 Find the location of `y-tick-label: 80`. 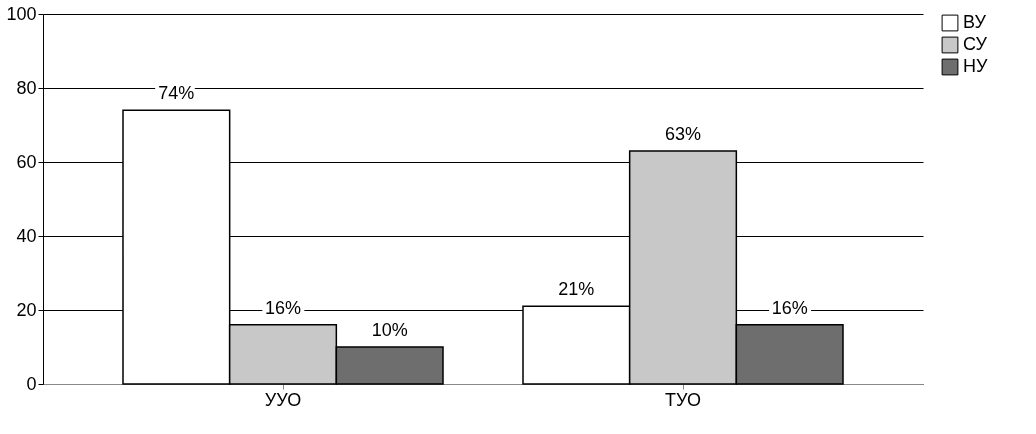

y-tick-label: 80 is located at coordinates (26, 87).